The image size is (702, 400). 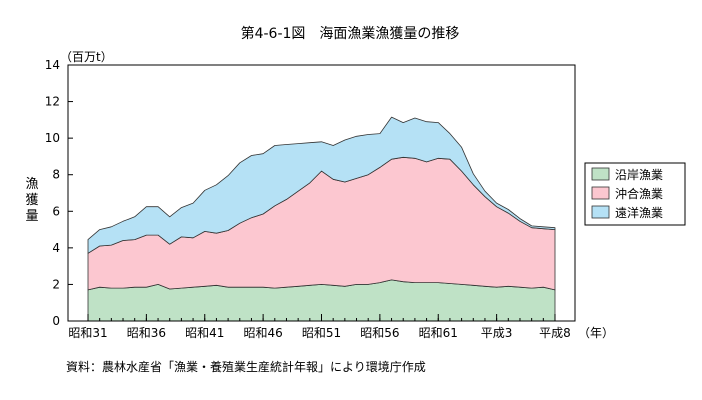 I want to click on y-axis-label-char: 漁, so click(x=31, y=184).